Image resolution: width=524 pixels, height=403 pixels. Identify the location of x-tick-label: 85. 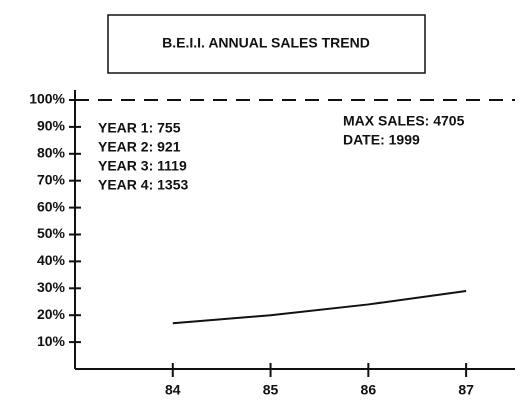
(271, 390).